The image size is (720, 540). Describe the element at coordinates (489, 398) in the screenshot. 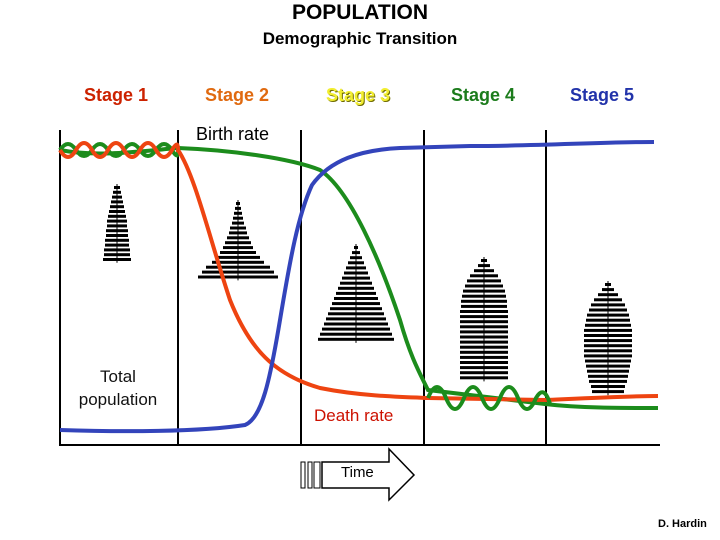

I see `birth-rate-wave-stage4` at that location.